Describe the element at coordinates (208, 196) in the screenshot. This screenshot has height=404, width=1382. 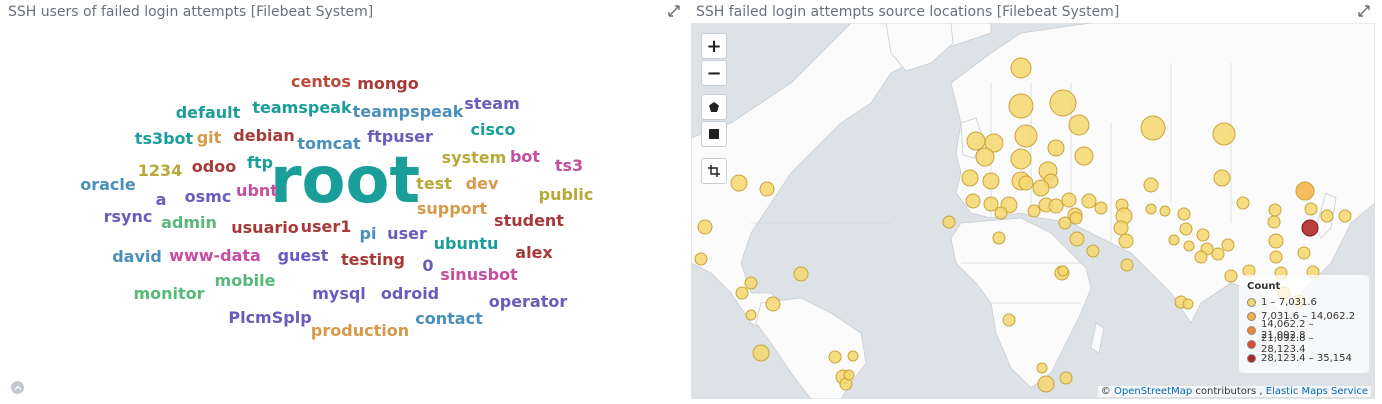
I see `word-cloud-term: osmc` at that location.